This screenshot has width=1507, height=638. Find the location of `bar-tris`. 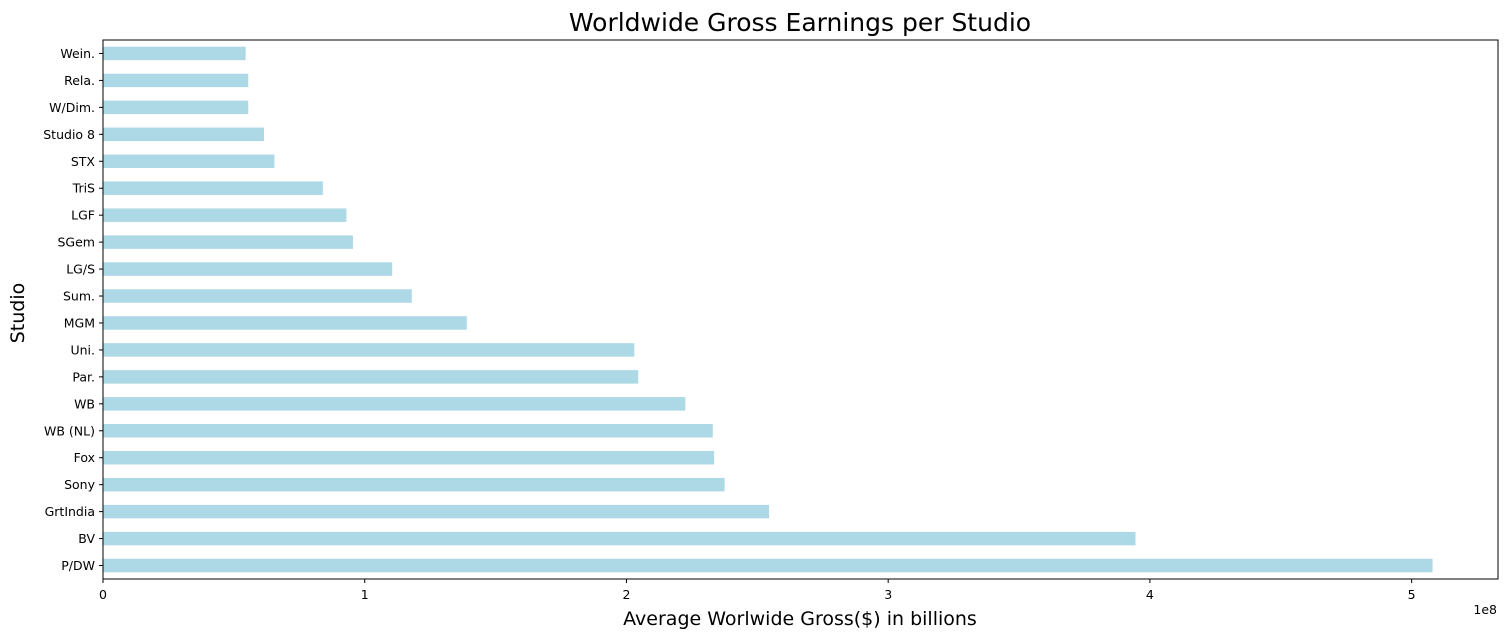

bar-tris is located at coordinates (213, 188).